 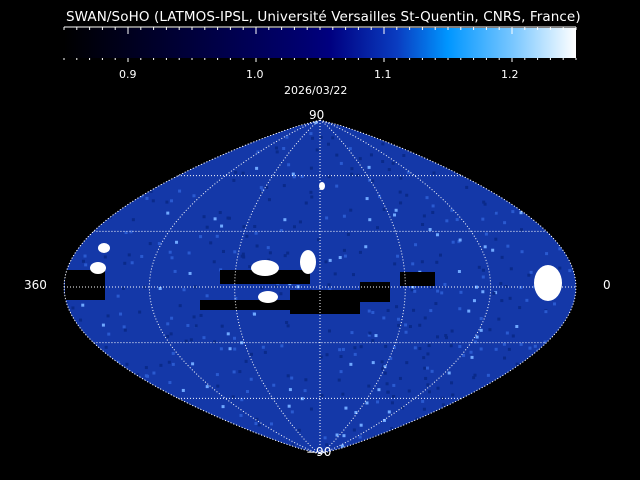 What do you see at coordinates (417, 279) in the screenshot?
I see `masked-region` at bounding box center [417, 279].